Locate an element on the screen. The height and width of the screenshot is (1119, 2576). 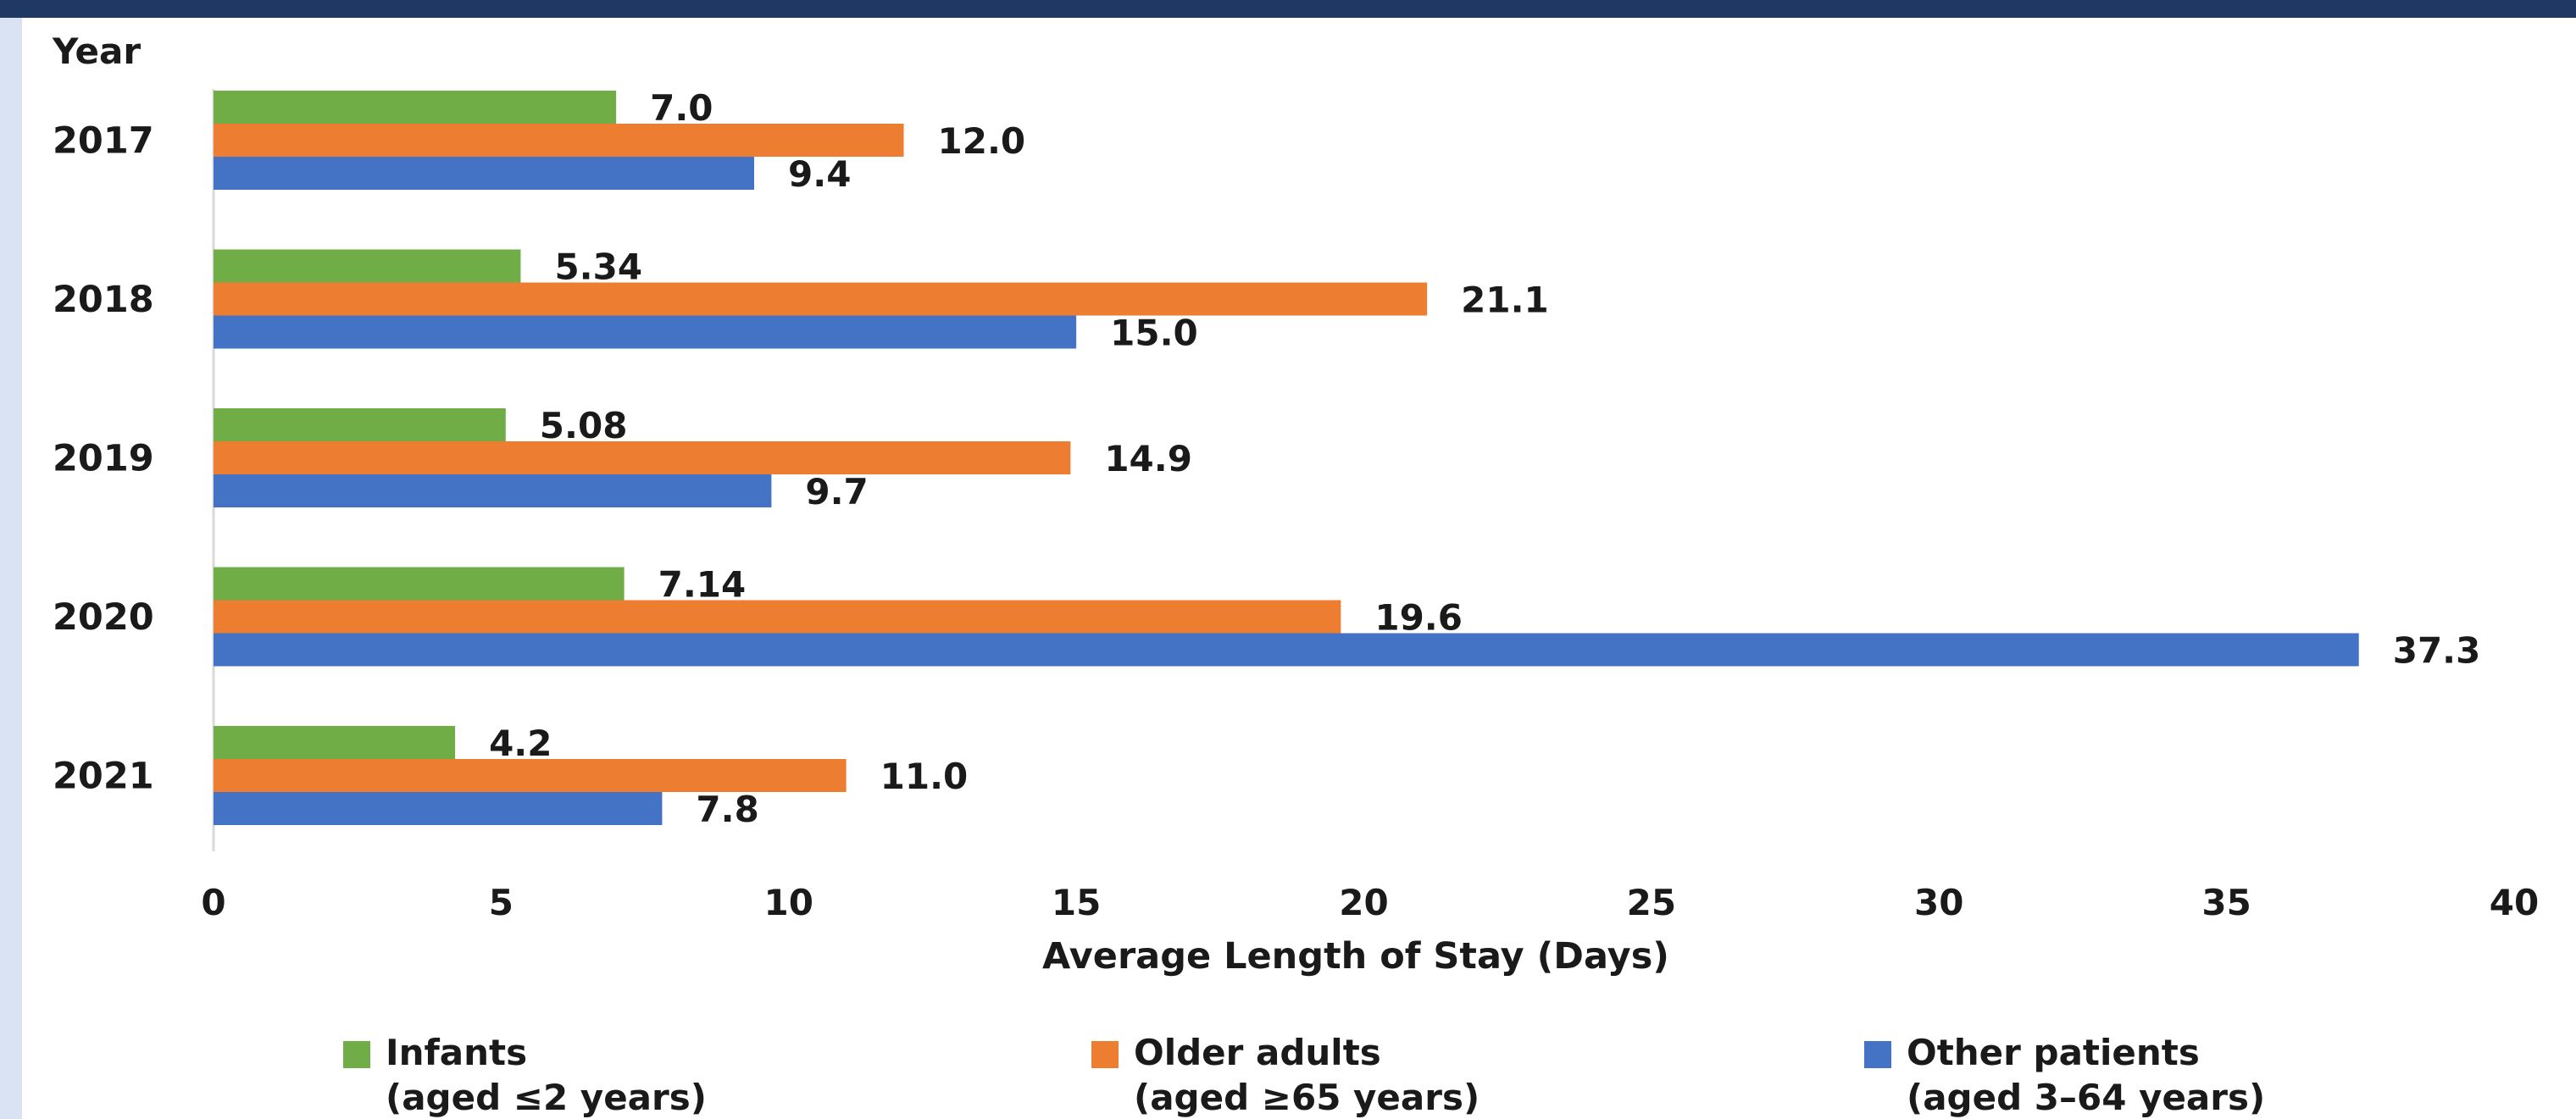
data-label-infants-2020: 7.14 is located at coordinates (702, 585).